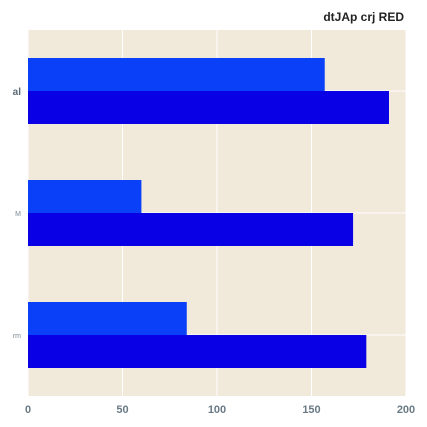 Image resolution: width=427 pixels, height=427 pixels. I want to click on y-tick-label: rm, so click(17, 336).